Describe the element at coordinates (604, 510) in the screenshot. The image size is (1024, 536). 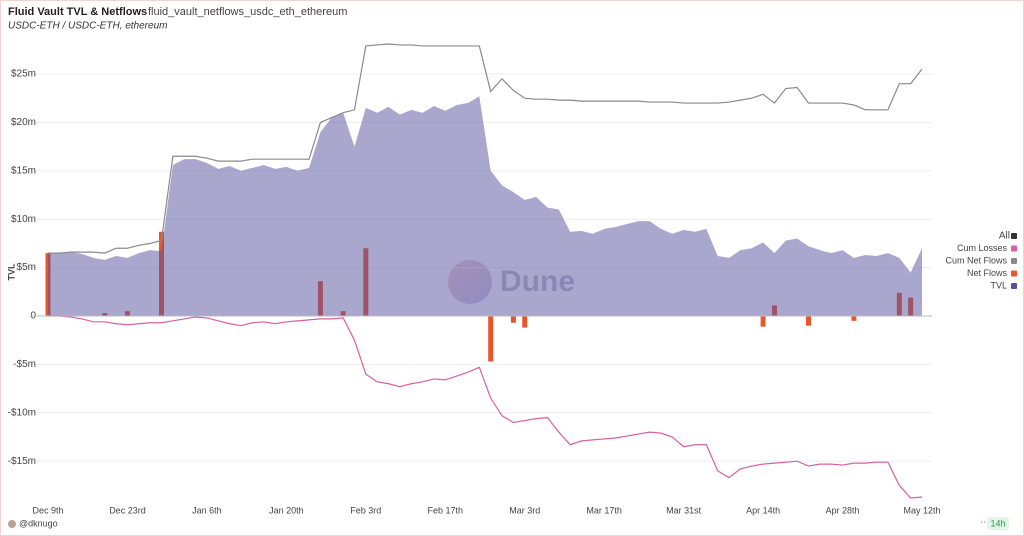
I see `x-tick-label: Mar 17th` at that location.